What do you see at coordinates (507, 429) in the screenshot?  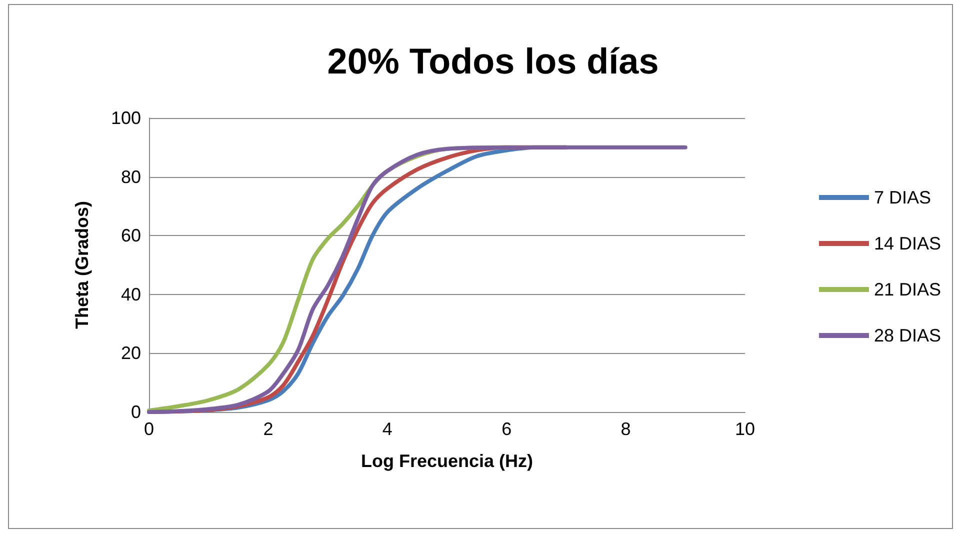 I see `x-tick-label: 6` at bounding box center [507, 429].